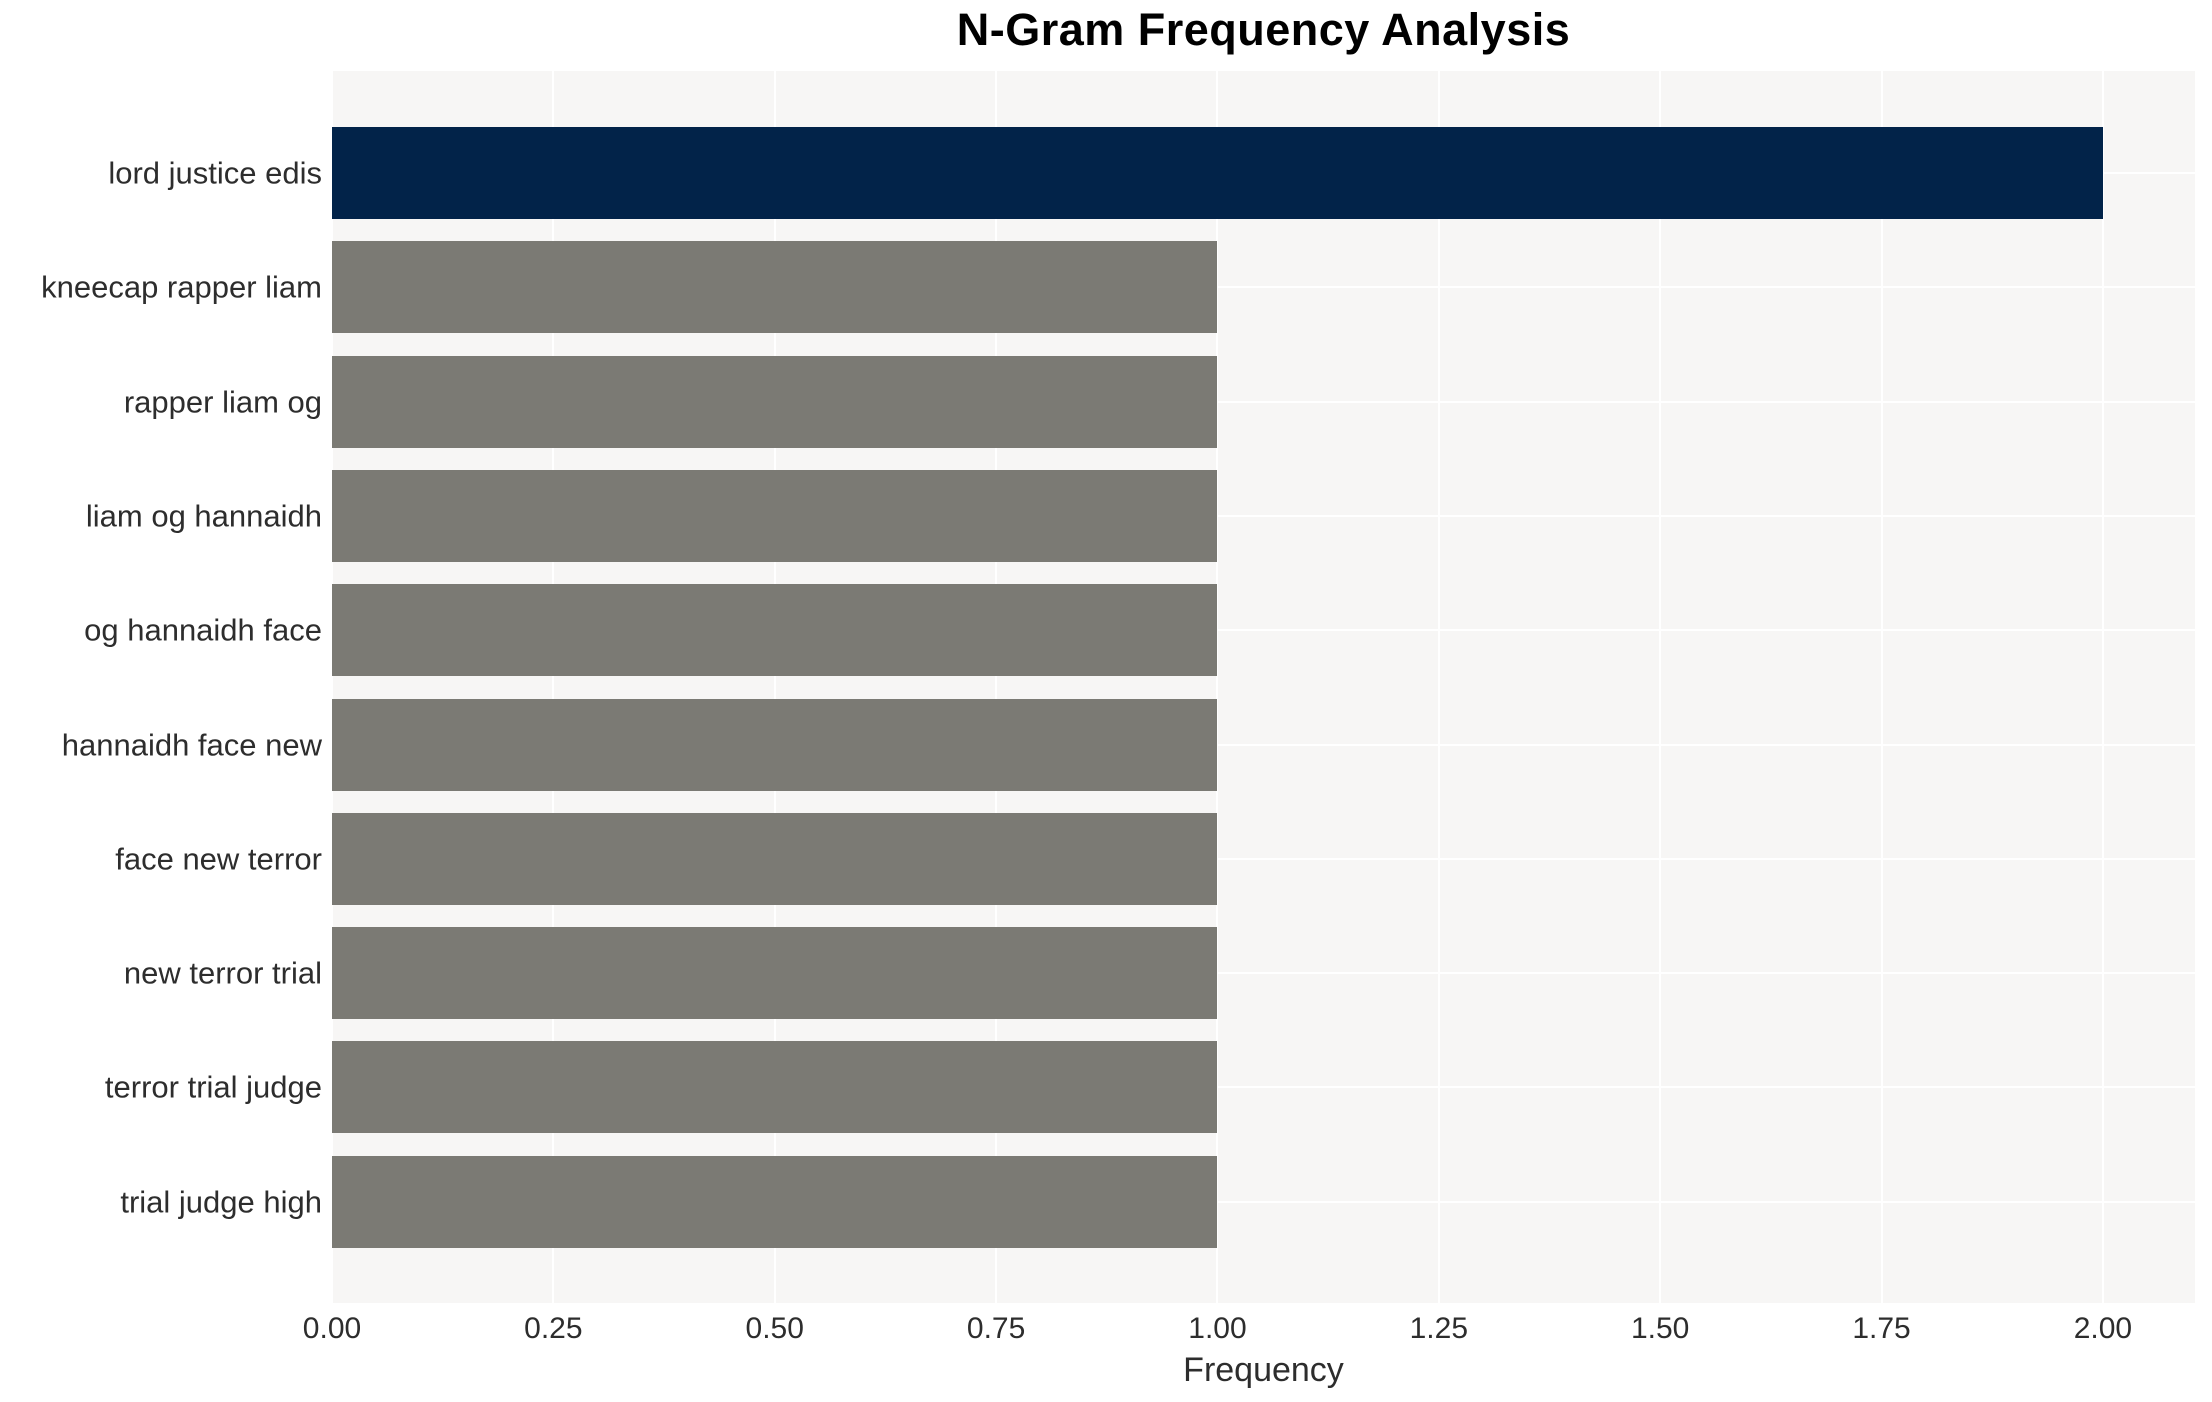  Describe the element at coordinates (1660, 1328) in the screenshot. I see `x-tick-label: 1.50` at that location.